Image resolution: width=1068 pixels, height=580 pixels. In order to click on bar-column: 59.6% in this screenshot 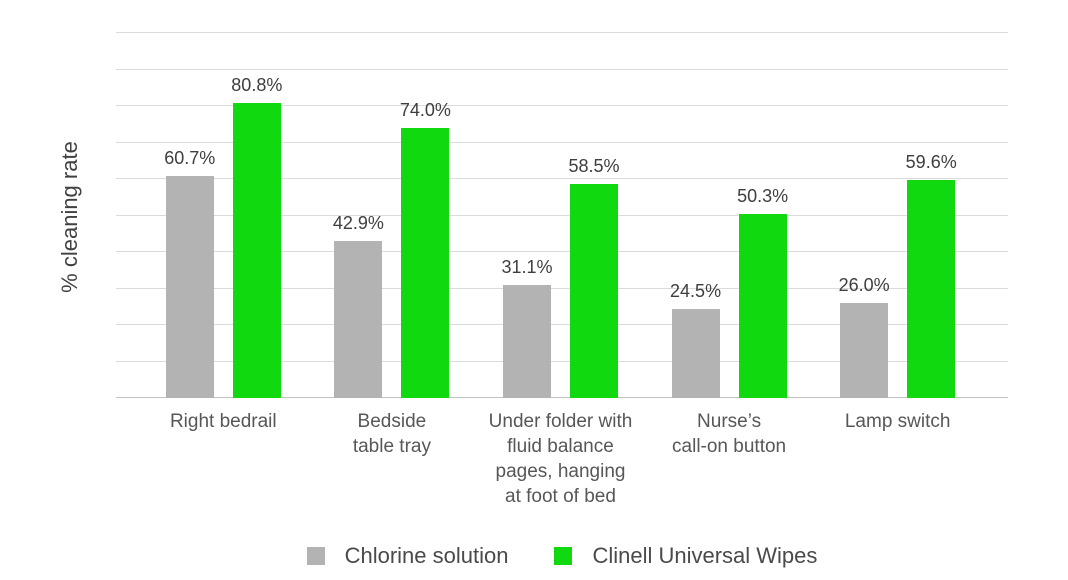, I will do `click(931, 215)`.